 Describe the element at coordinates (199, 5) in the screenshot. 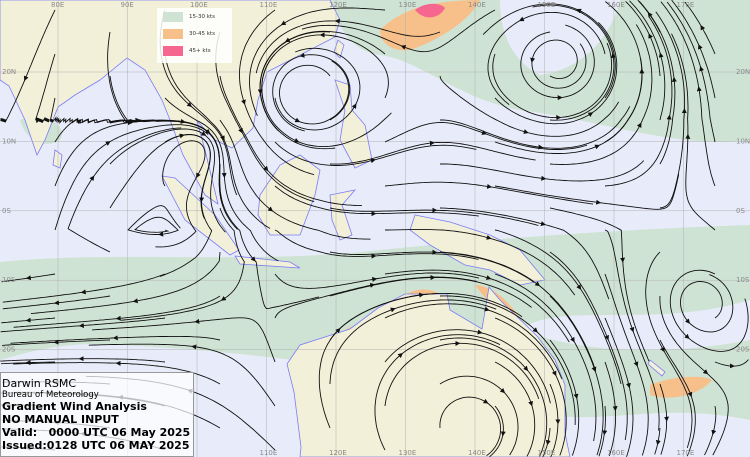

I see `longitude-label: 100E` at that location.